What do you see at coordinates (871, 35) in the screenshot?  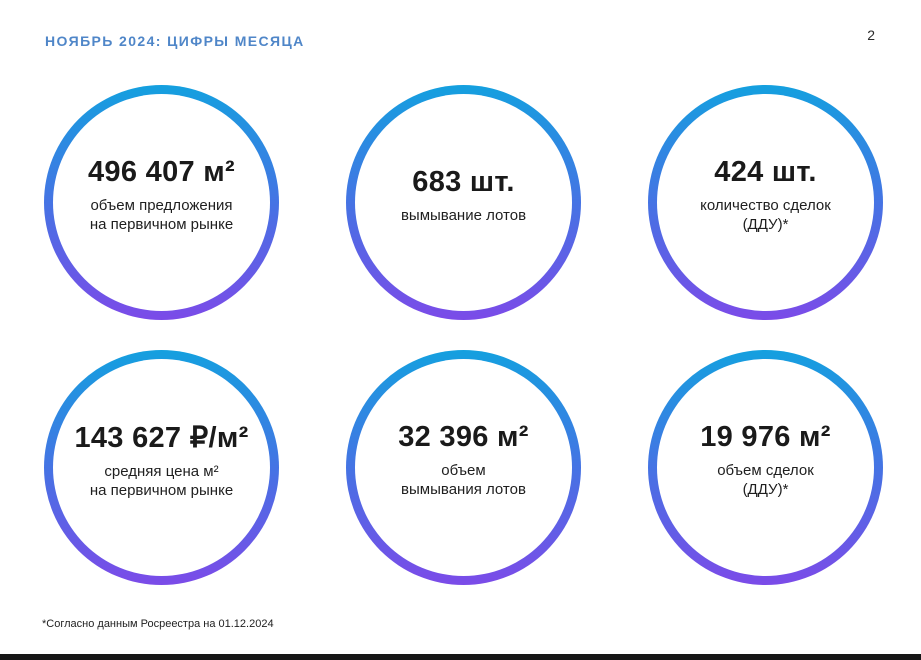 I see `page-number: 2` at bounding box center [871, 35].